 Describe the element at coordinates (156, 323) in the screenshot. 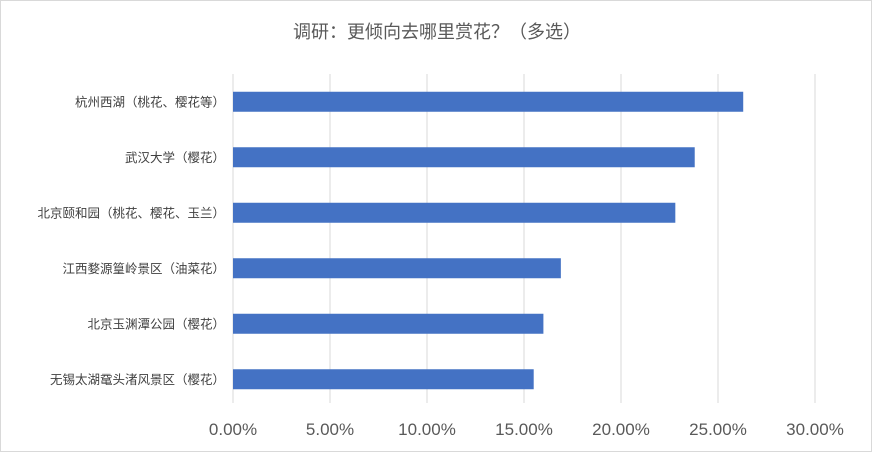

I see `category-label: 北京玉渊潭公园（樱花）` at that location.